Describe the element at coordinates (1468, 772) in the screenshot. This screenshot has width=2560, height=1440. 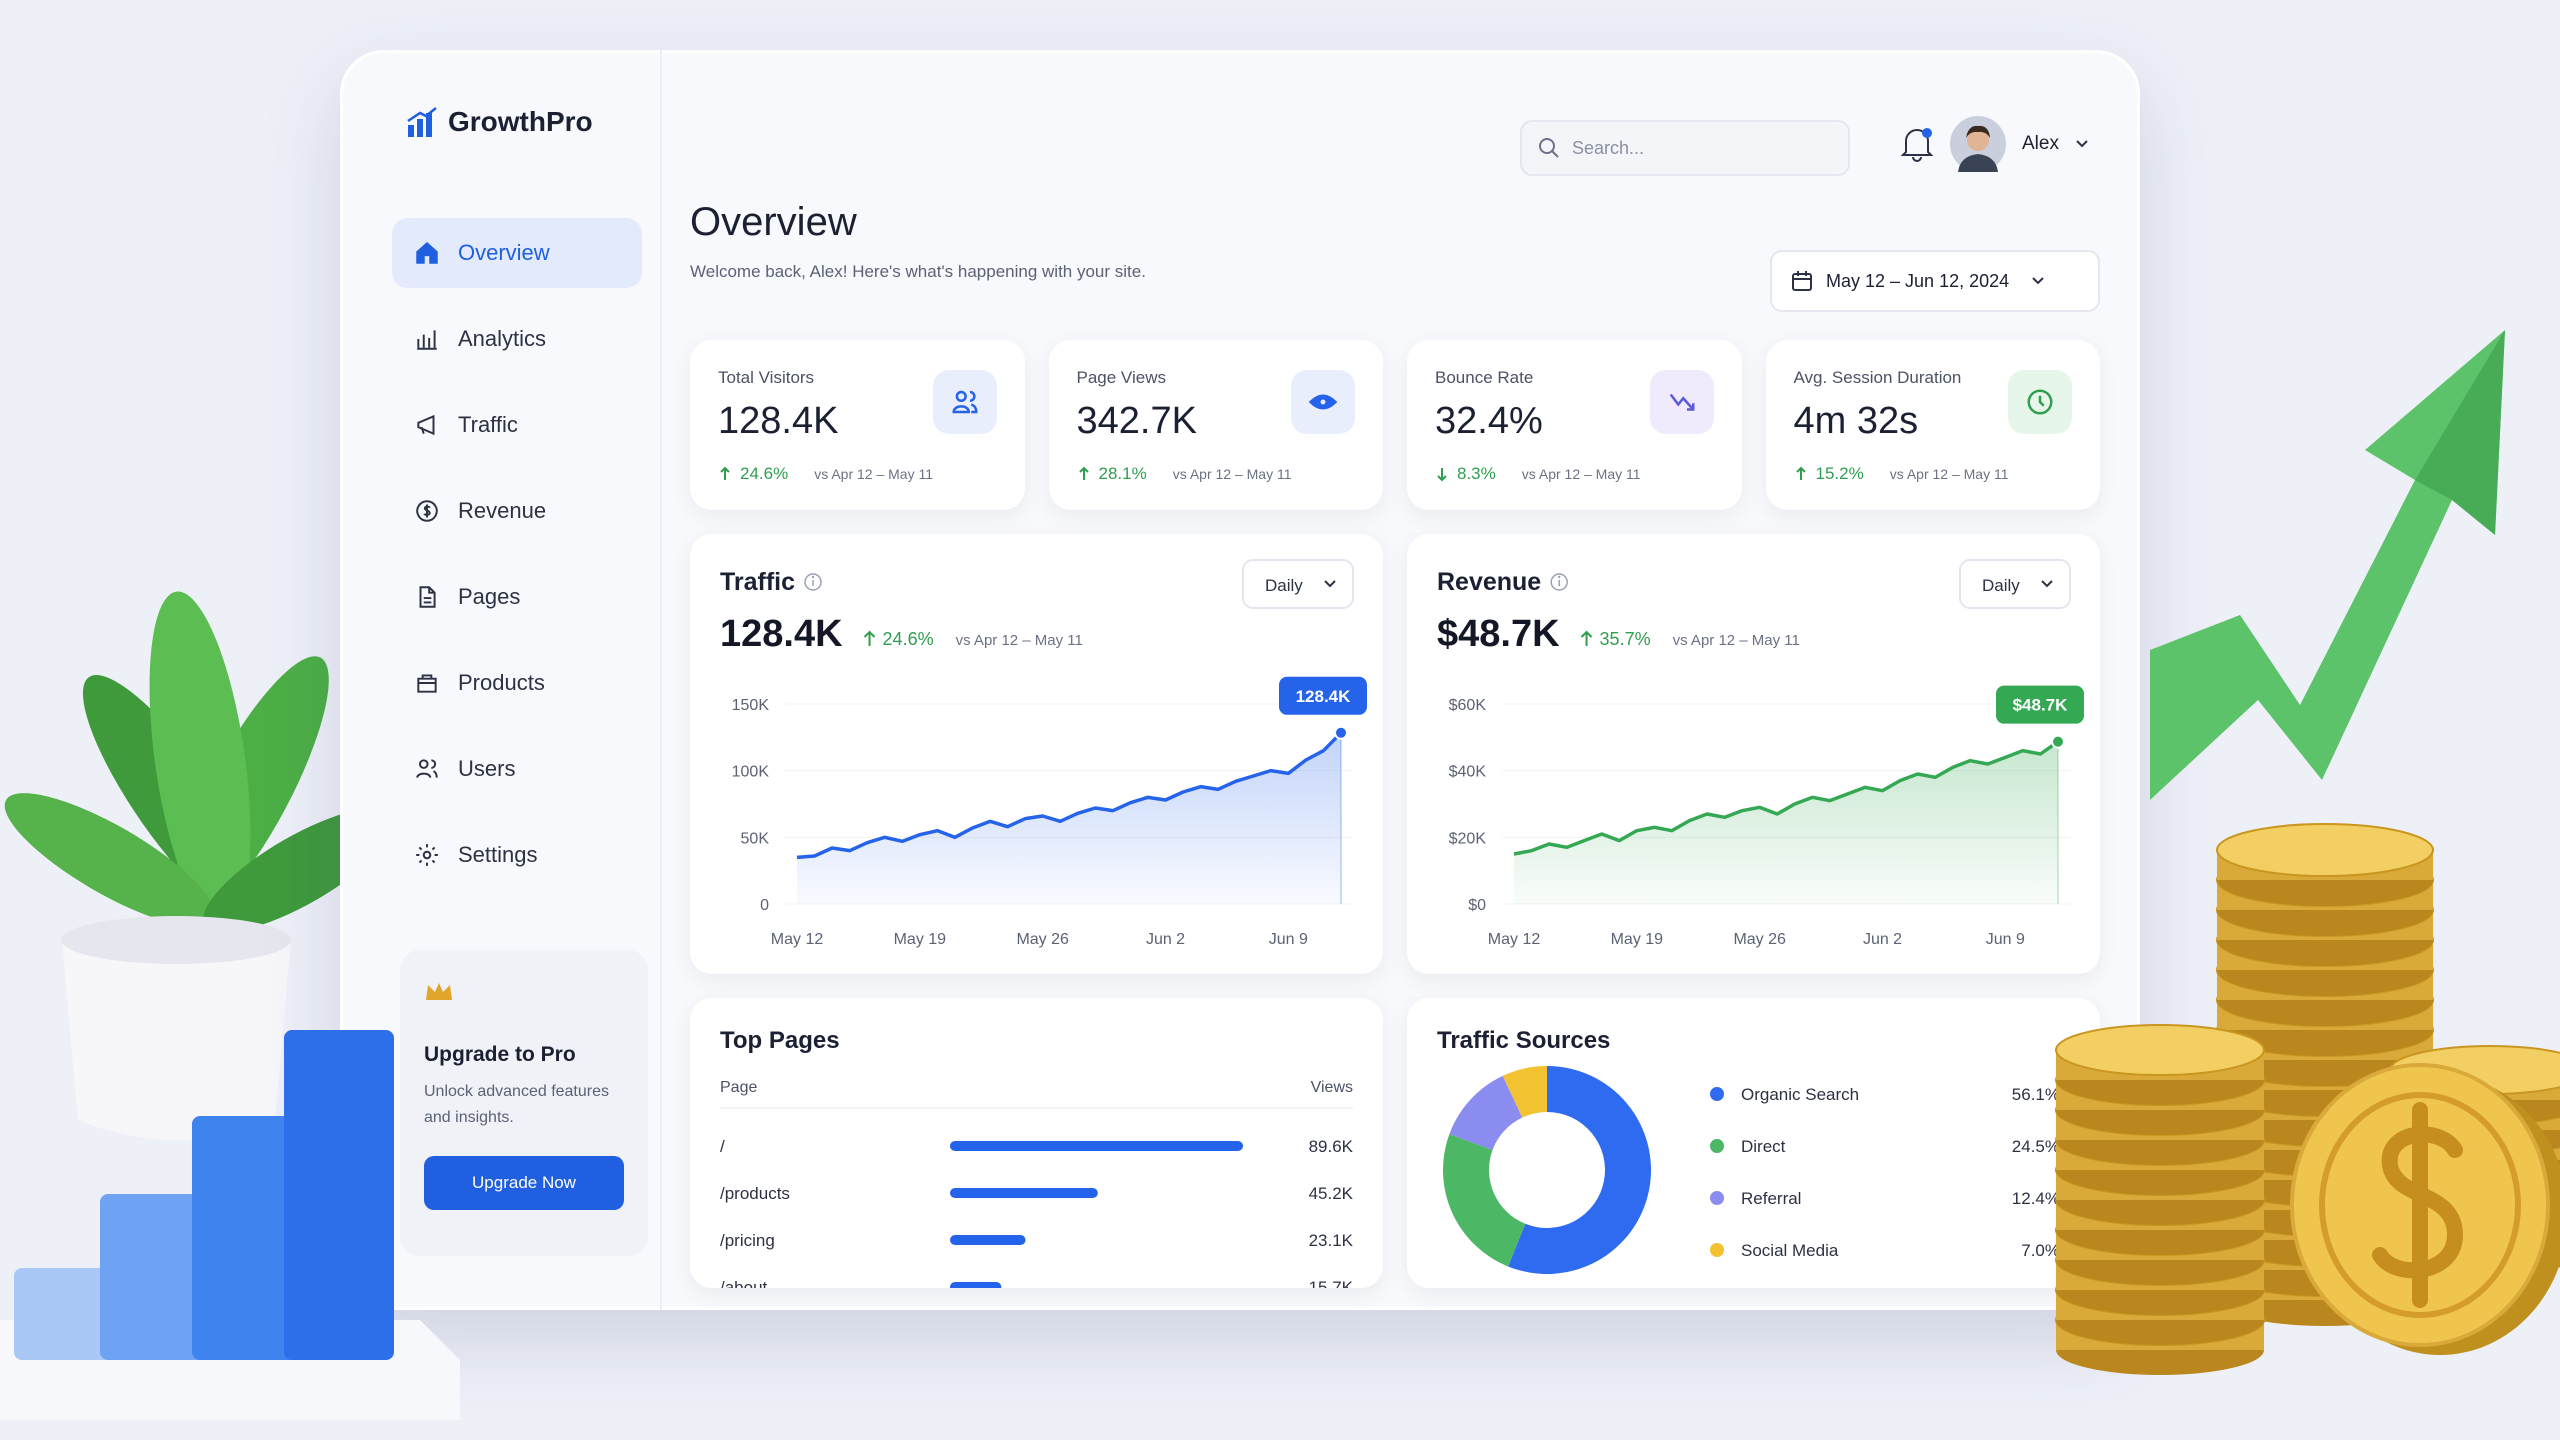
I see `y-tick-label: $40K` at that location.